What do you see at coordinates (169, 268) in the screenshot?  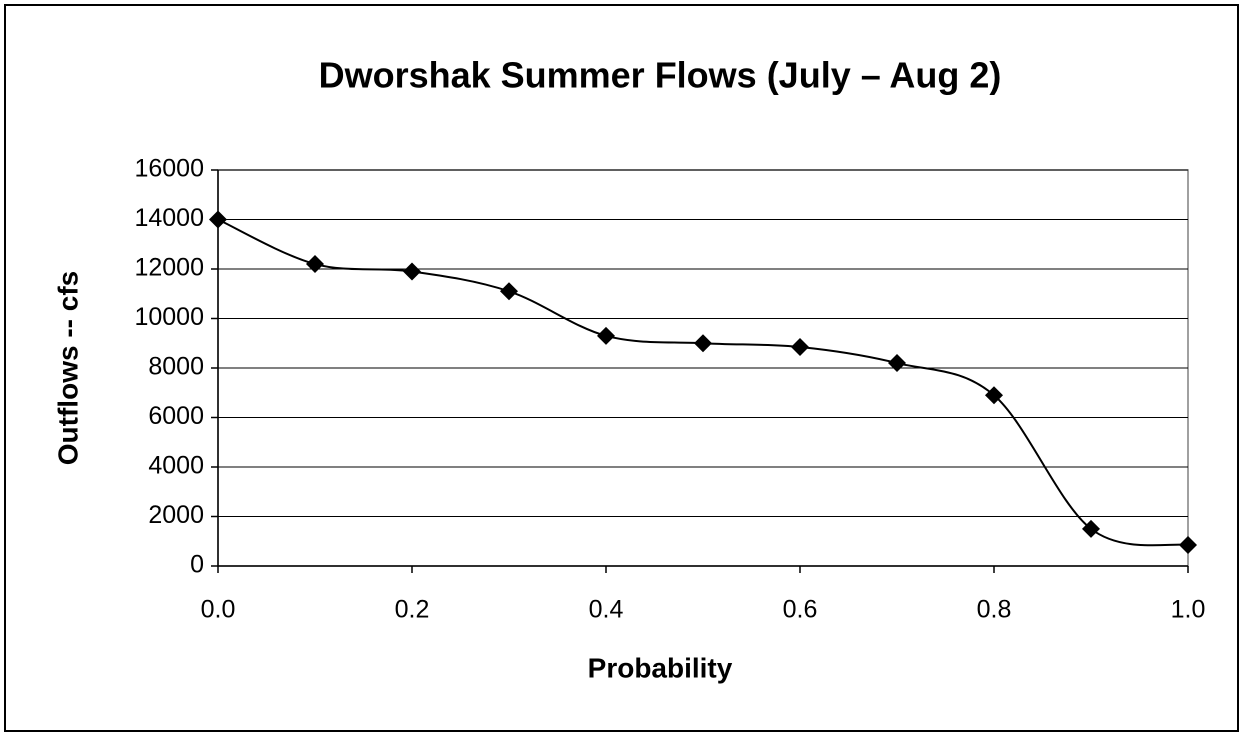 I see `y-tick-label: 12000` at bounding box center [169, 268].